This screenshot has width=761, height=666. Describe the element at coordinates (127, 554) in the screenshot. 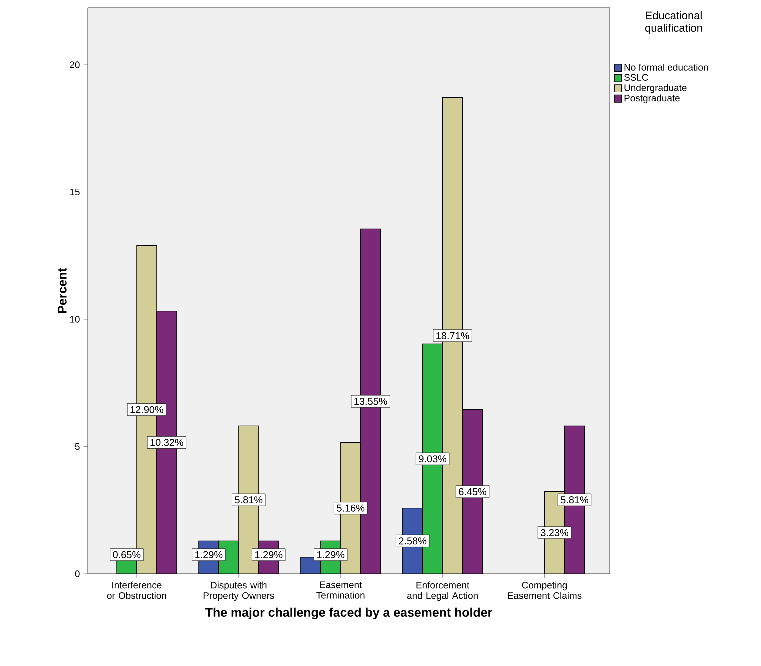

I see `data-label: 0.65%` at that location.